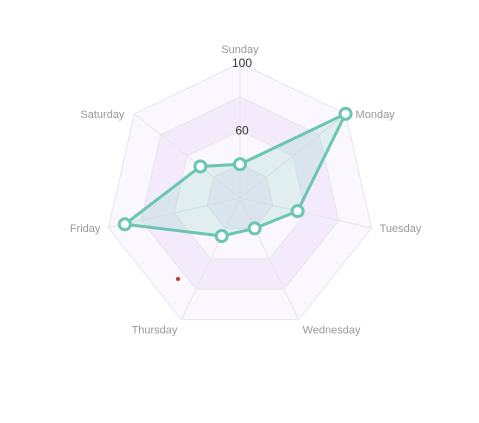 The width and height of the screenshot is (479, 423). Describe the element at coordinates (85, 229) in the screenshot. I see `category-label-friday: Friday` at that location.